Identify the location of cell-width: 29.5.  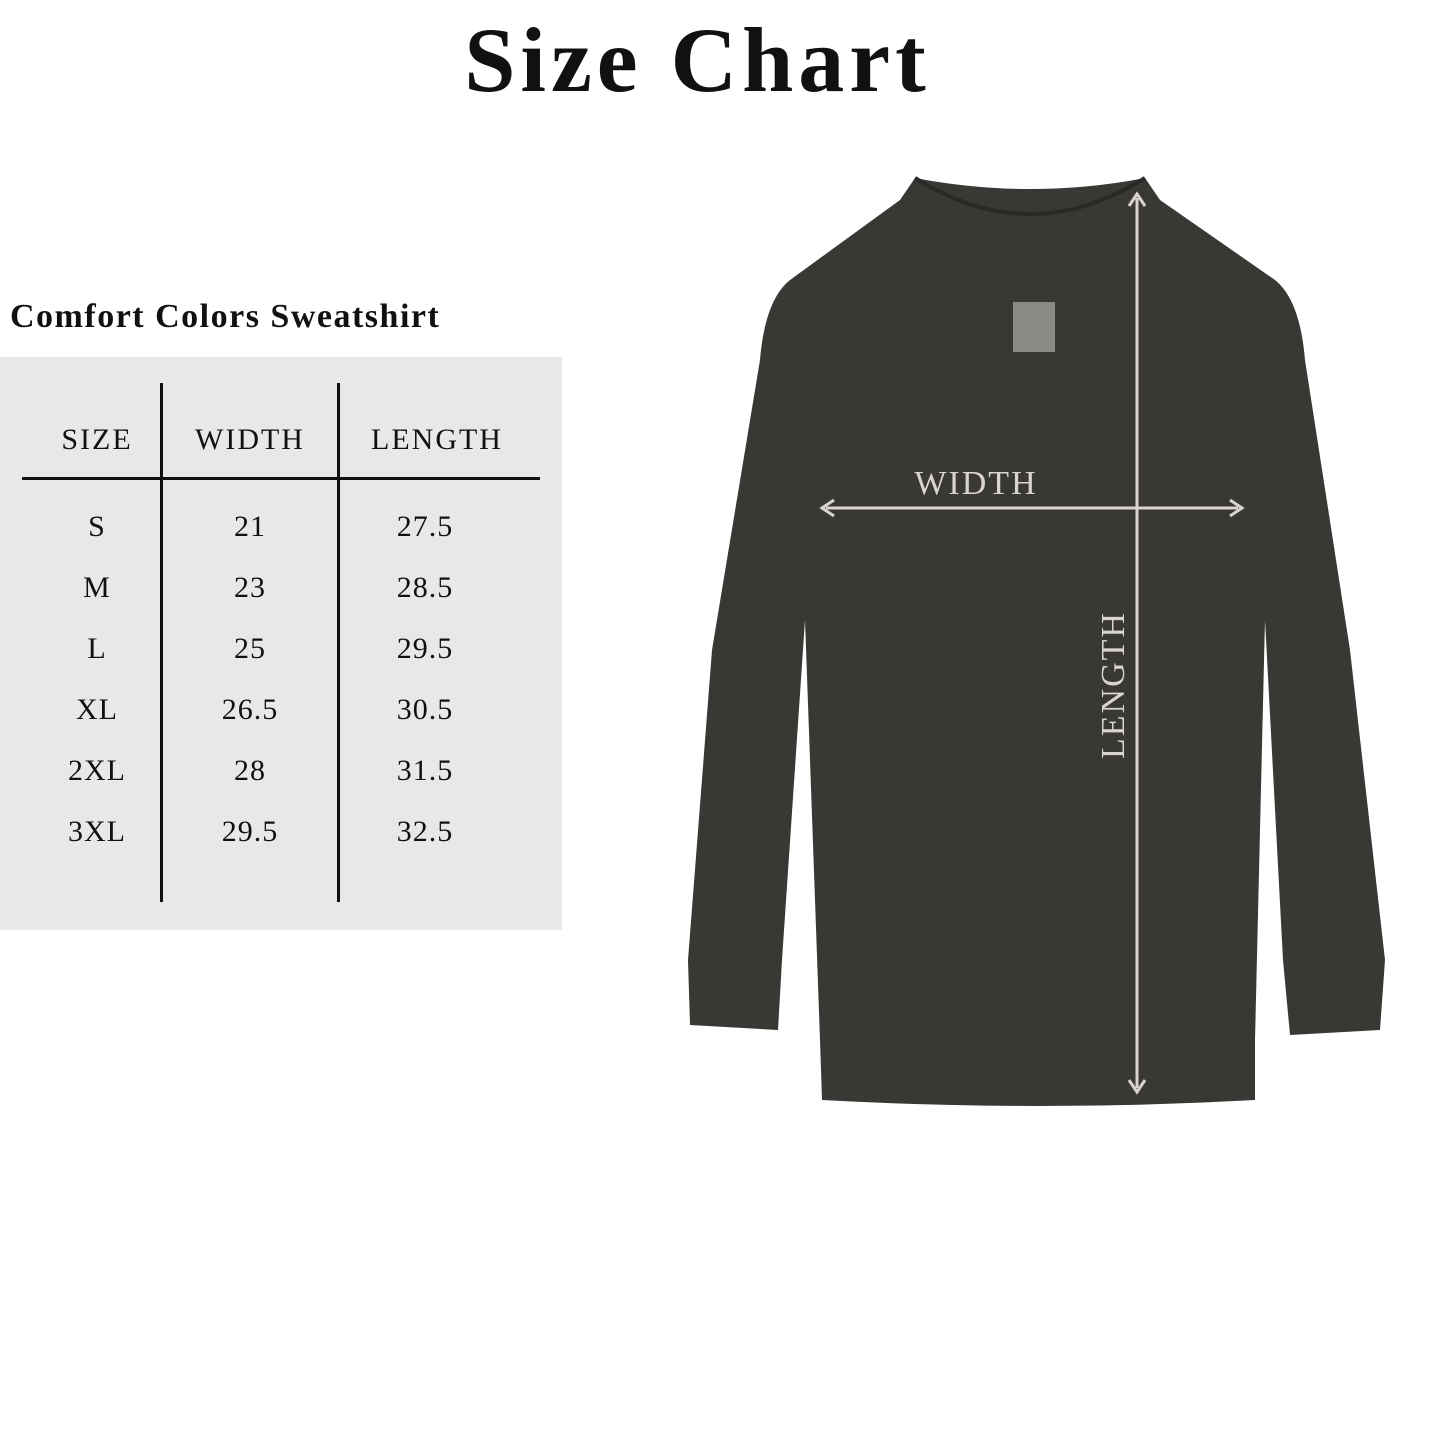
(250, 831).